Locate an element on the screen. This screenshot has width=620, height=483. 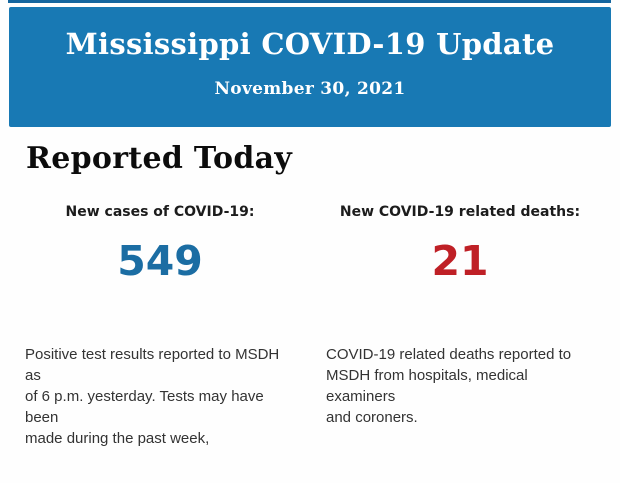
stat-column-new-deaths: New COVID-19 related deaths: 21 is located at coordinates (460, 243).